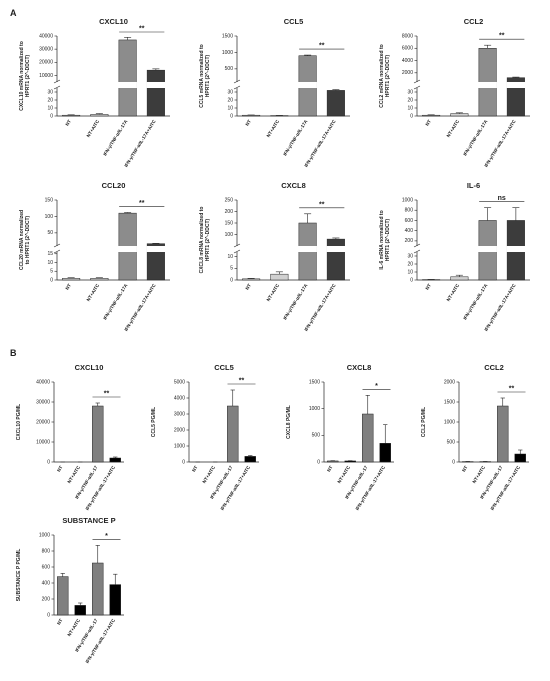 The image size is (550, 681). Describe the element at coordinates (49, 200) in the screenshot. I see `y-tick-label: 150` at that location.